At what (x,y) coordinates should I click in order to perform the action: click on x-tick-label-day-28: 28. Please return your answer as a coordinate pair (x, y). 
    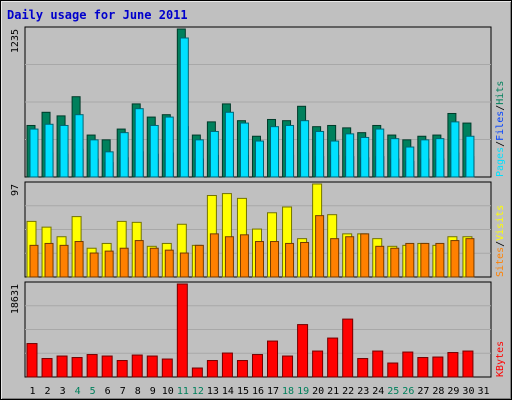
    Looking at the image, I should click on (438, 391).